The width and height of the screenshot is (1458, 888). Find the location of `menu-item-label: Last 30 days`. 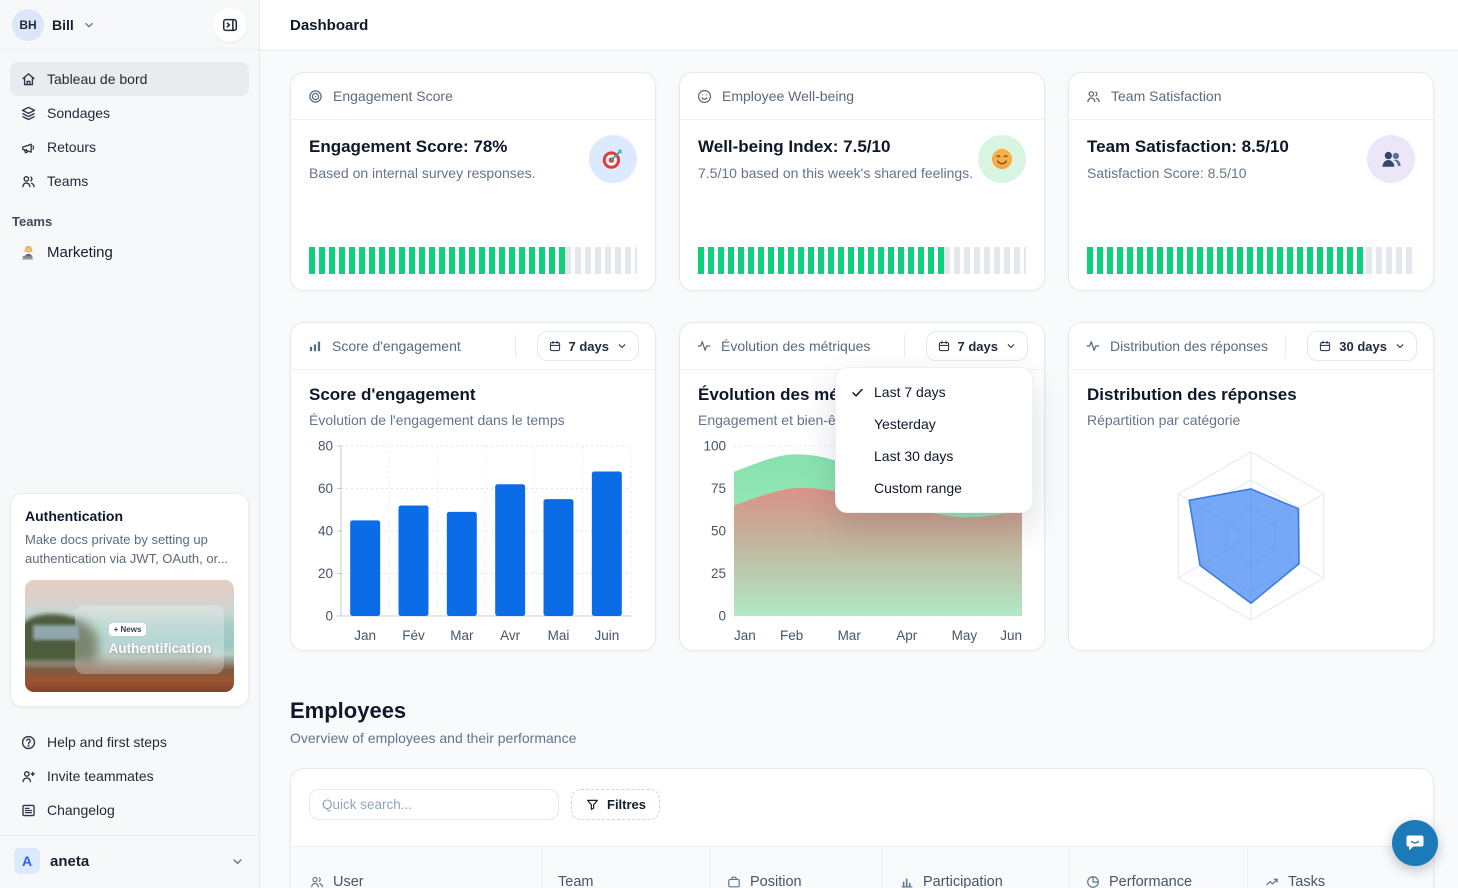

menu-item-label: Last 30 days is located at coordinates (914, 456).